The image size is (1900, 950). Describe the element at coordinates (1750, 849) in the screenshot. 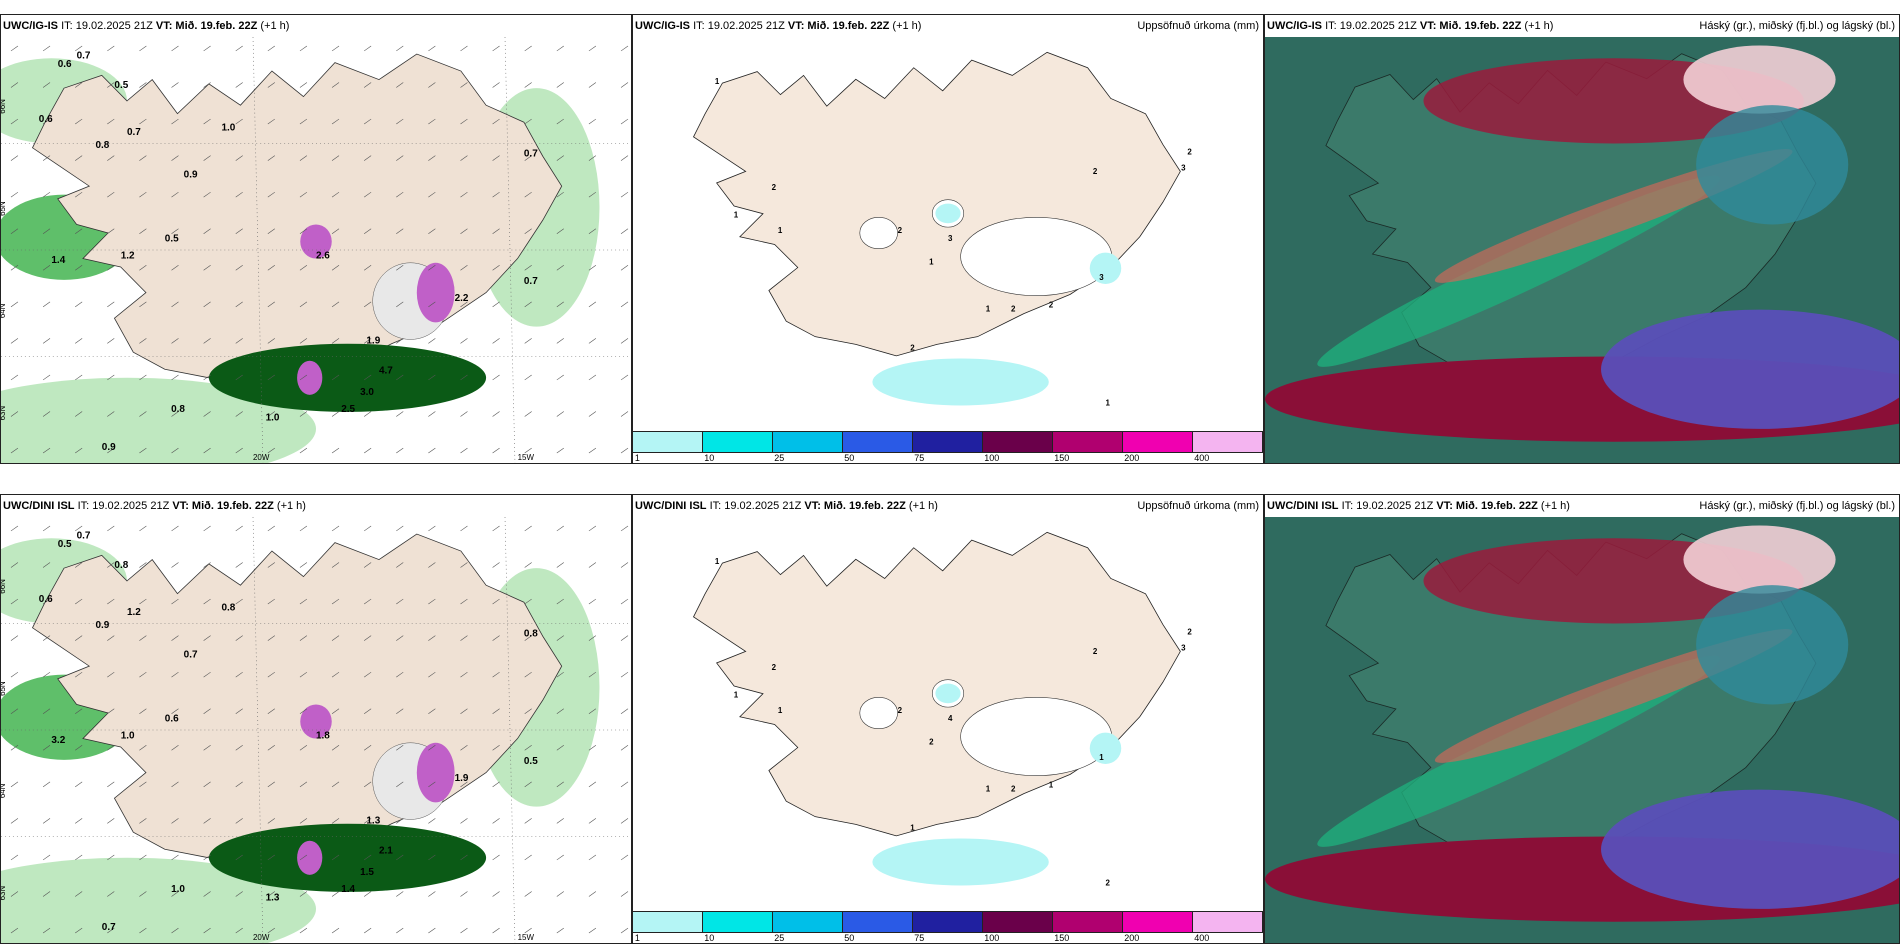

I see `mid-cloud` at that location.